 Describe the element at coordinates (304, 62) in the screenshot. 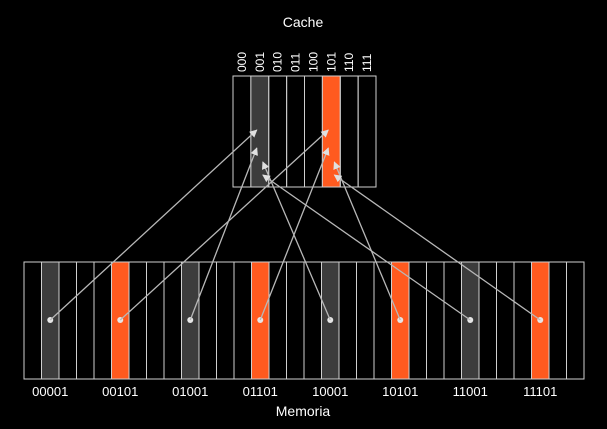

I see `cache-slot-labels: 000 001 010 011 100 101 110 111` at that location.